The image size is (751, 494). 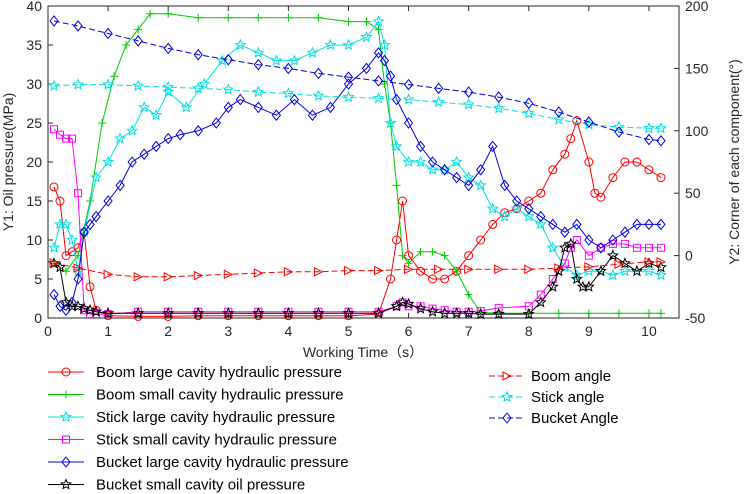 I want to click on legend-label: Bucket small cavity oil pressure, so click(x=200, y=485).